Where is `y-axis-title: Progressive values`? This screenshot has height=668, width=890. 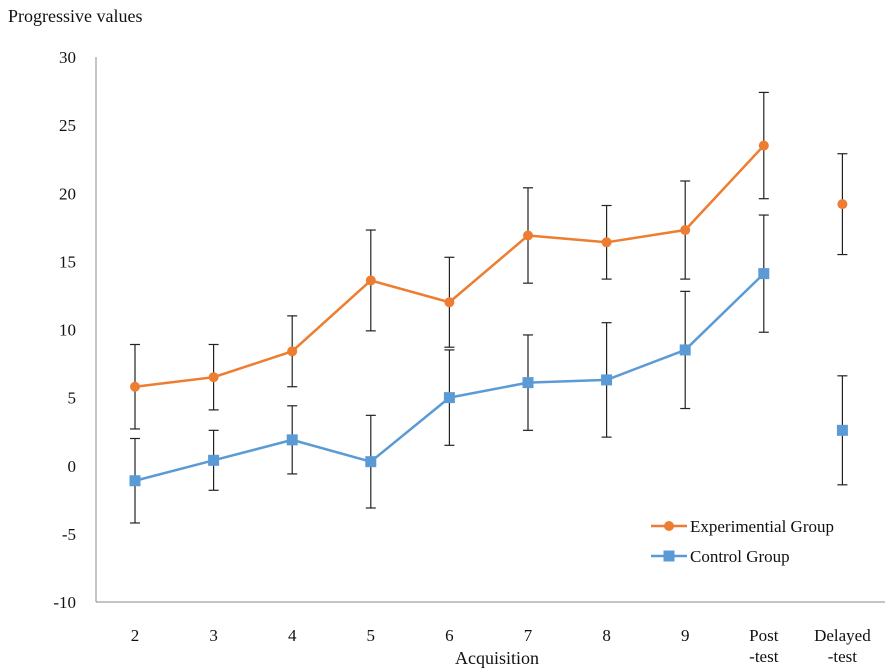
y-axis-title: Progressive values is located at coordinates (75, 16).